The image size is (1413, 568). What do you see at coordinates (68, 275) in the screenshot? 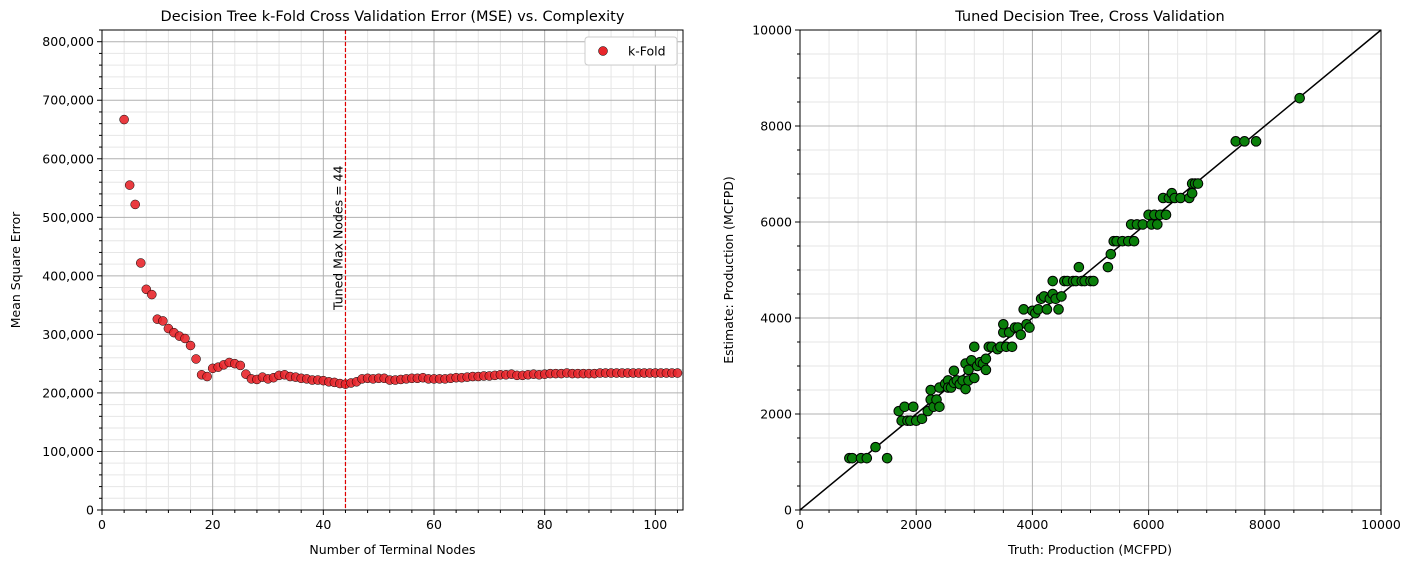
I see `y-tick-label: 400,000` at bounding box center [68, 275].